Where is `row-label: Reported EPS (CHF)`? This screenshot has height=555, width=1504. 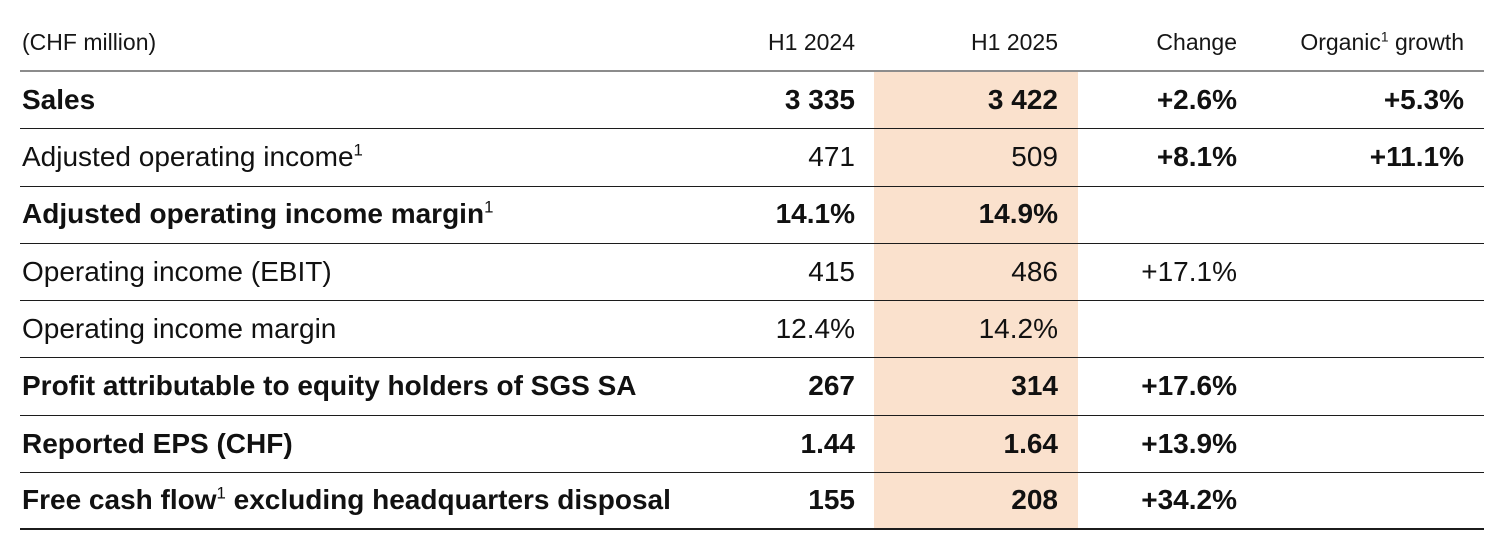
row-label: Reported EPS (CHF) is located at coordinates (337, 443).